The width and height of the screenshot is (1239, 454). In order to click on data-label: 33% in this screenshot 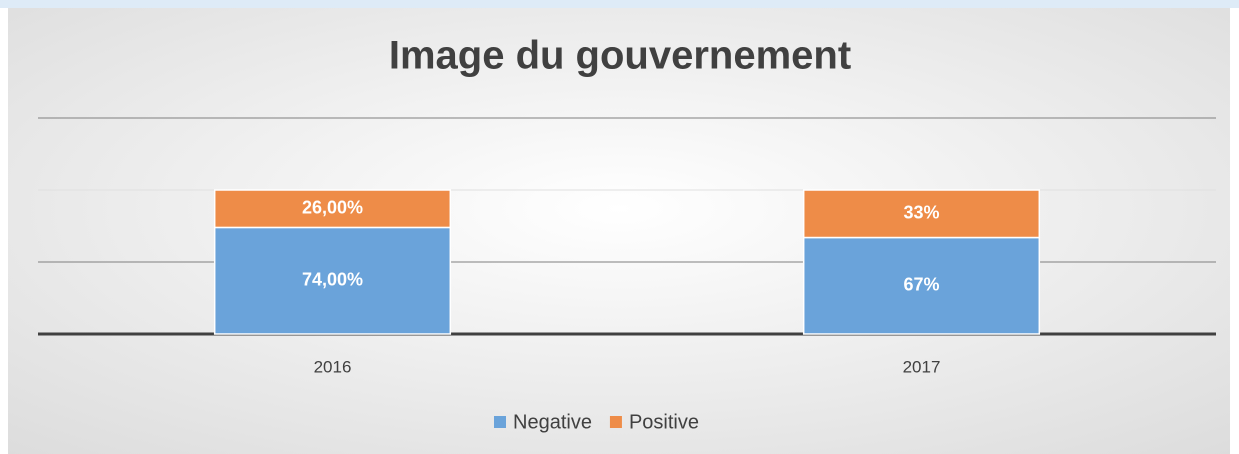, I will do `click(921, 213)`.